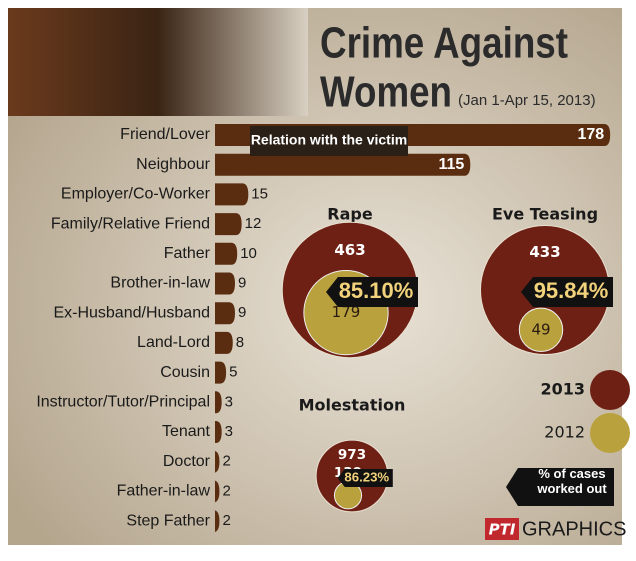 The image size is (636, 561). What do you see at coordinates (173, 164) in the screenshot?
I see `category-label: Neighbour` at bounding box center [173, 164].